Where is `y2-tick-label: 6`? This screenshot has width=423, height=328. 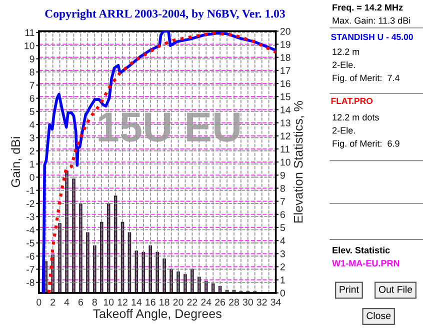 y2-tick-label: 6 is located at coordinates (282, 214).